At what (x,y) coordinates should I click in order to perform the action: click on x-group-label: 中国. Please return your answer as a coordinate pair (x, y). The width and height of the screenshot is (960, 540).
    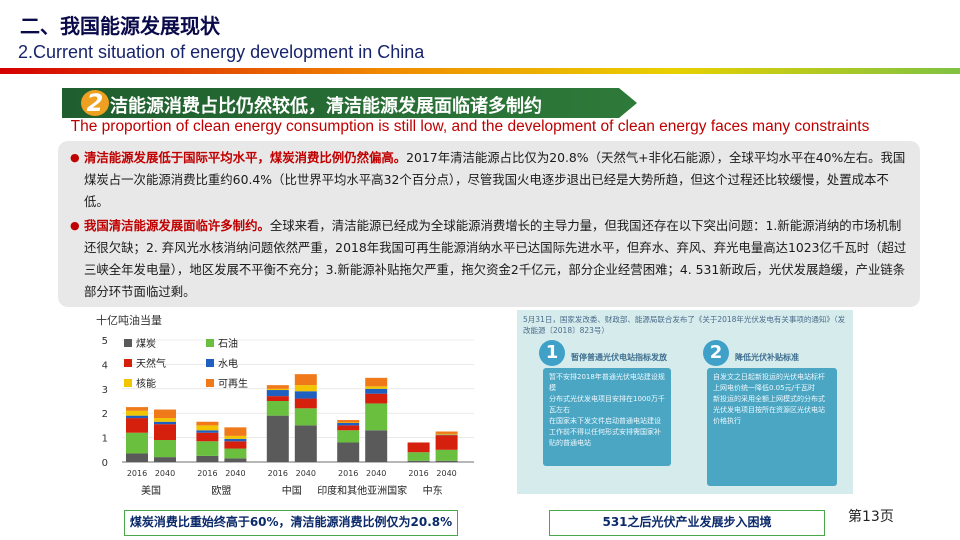
    Looking at the image, I should click on (292, 490).